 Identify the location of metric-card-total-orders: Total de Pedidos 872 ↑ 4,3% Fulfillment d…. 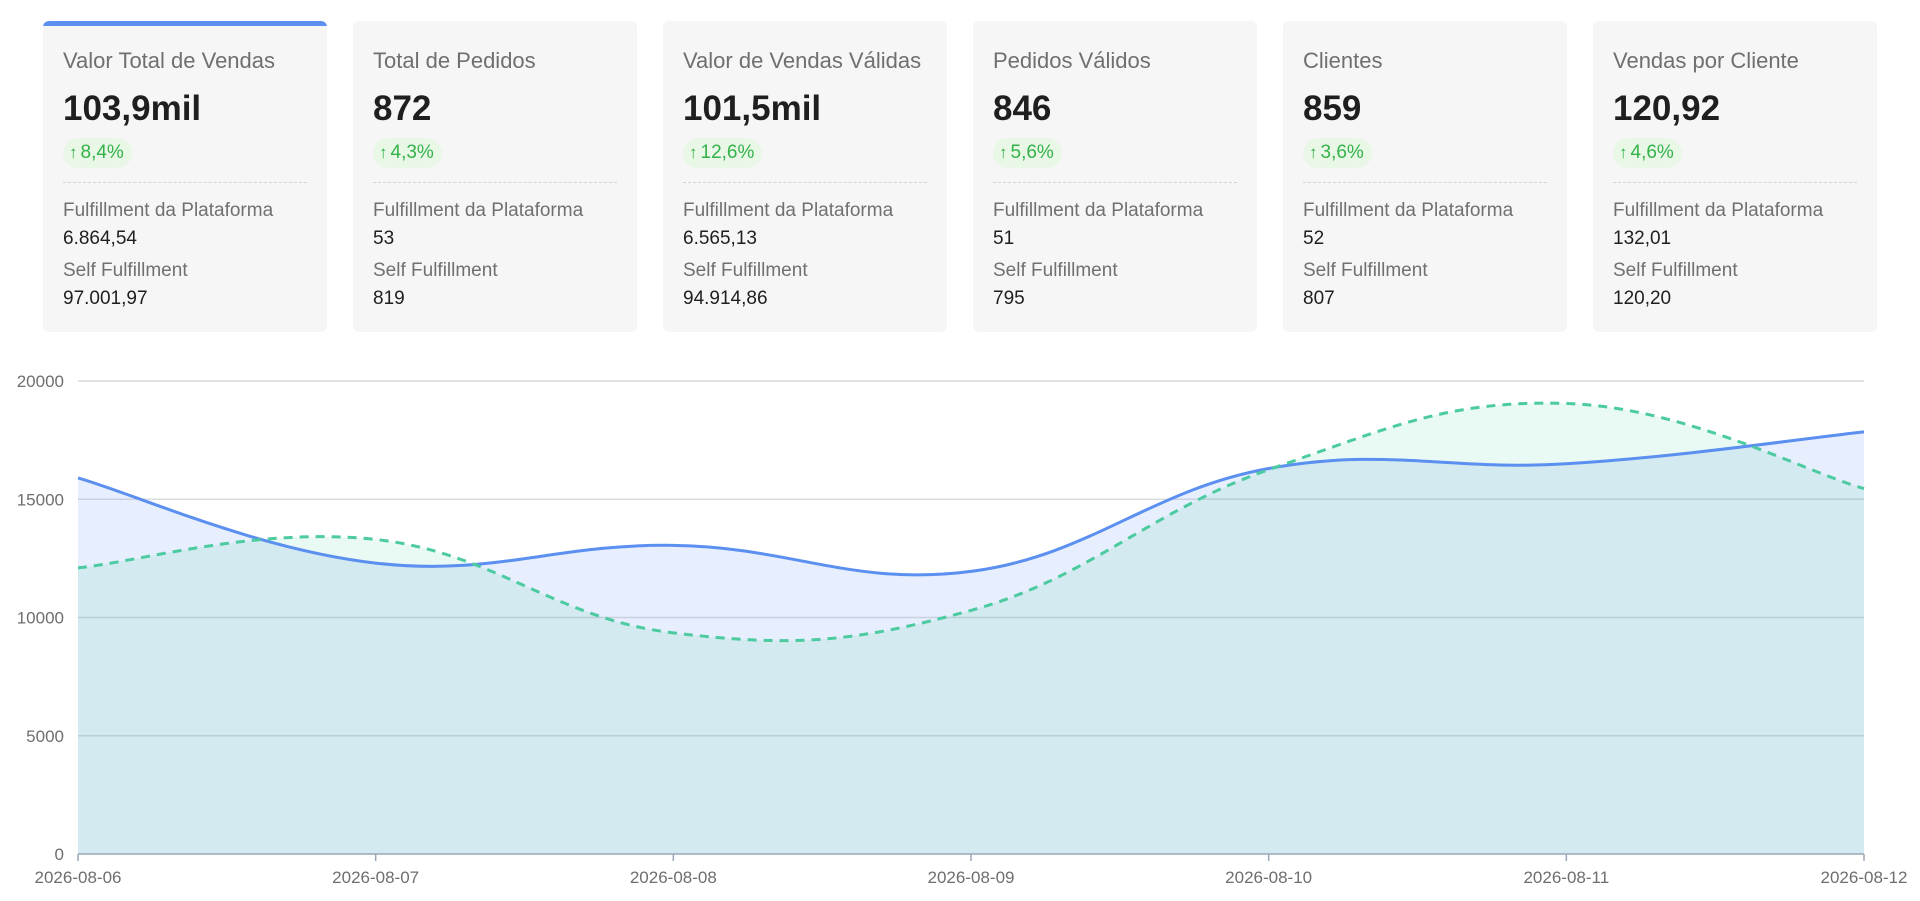
(495, 176).